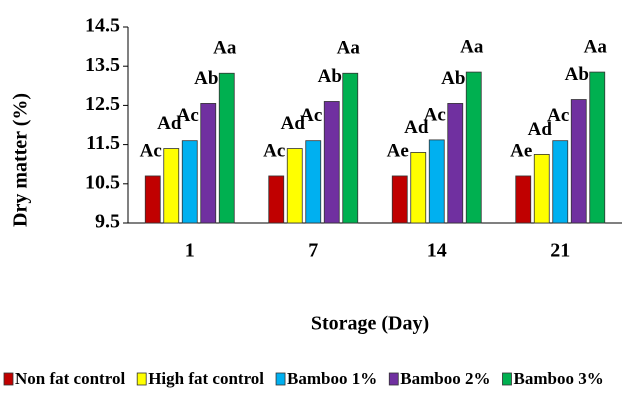 Image resolution: width=637 pixels, height=395 pixels. I want to click on x-tick-label: 7, so click(313, 251).